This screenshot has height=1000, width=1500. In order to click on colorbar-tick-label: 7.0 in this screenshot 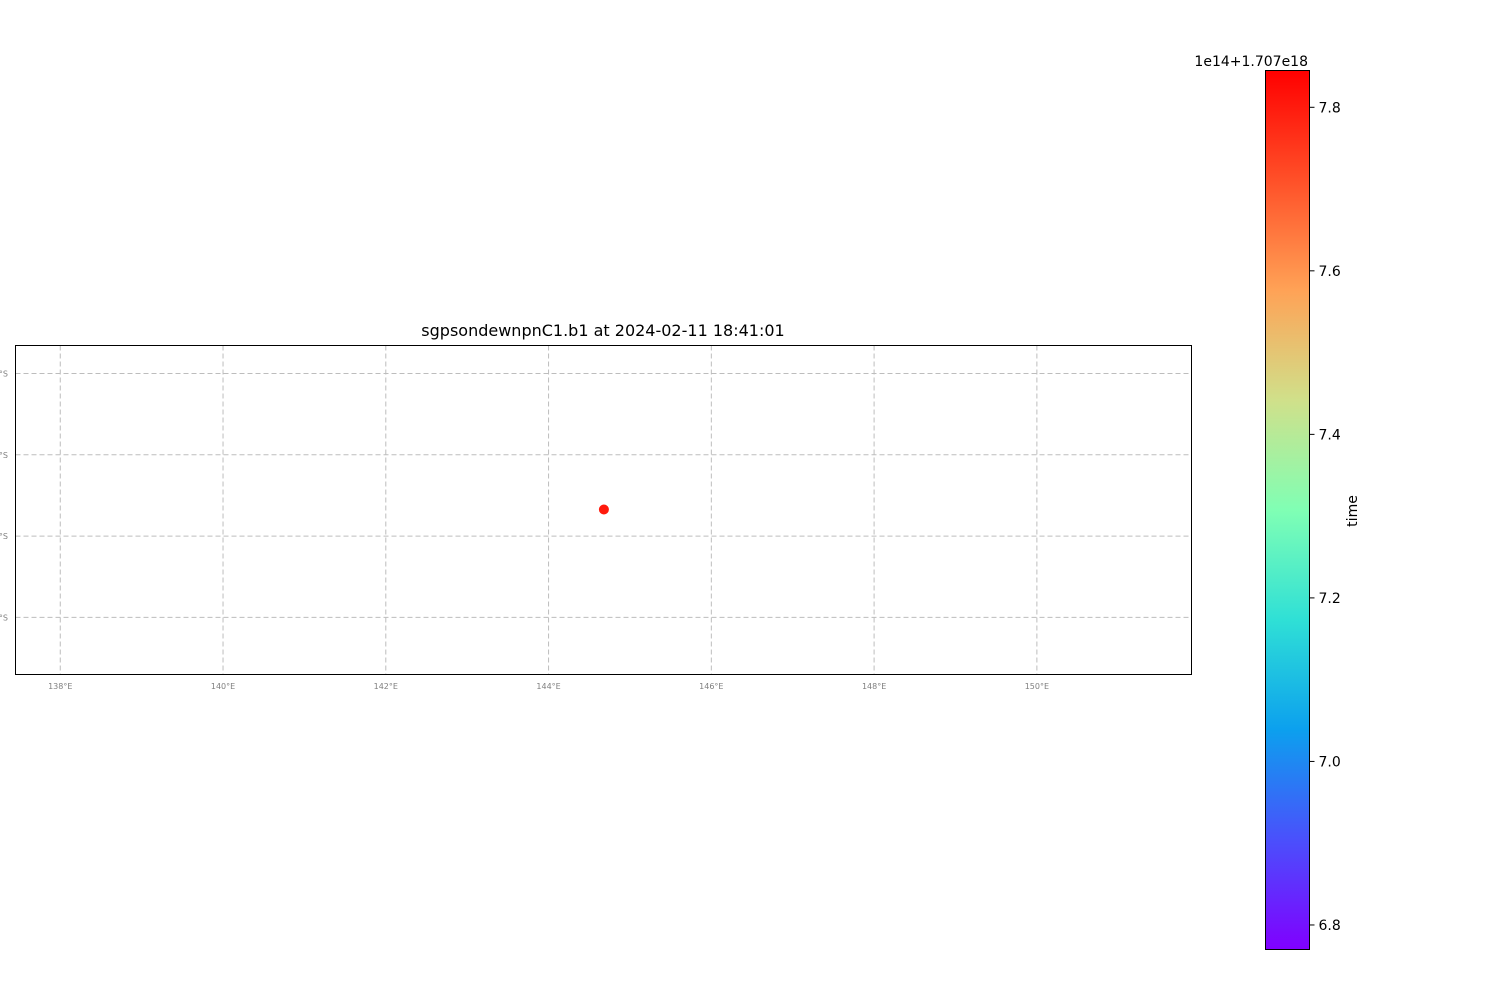, I will do `click(1330, 762)`.